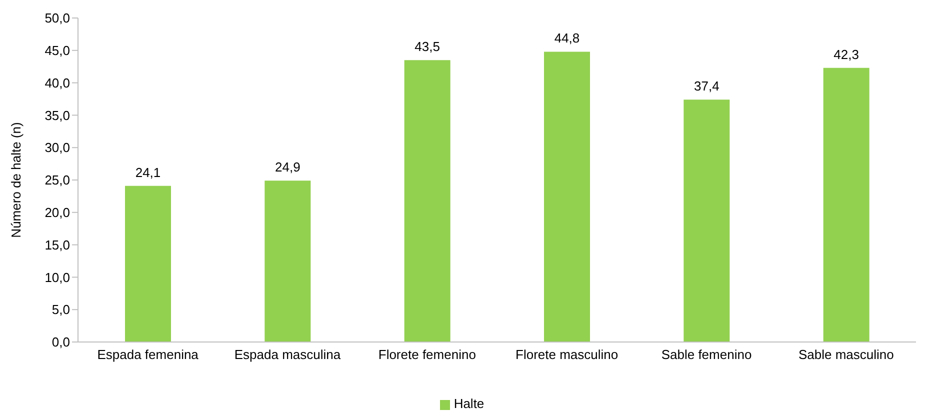  I want to click on data-label: 24,1, so click(148, 172).